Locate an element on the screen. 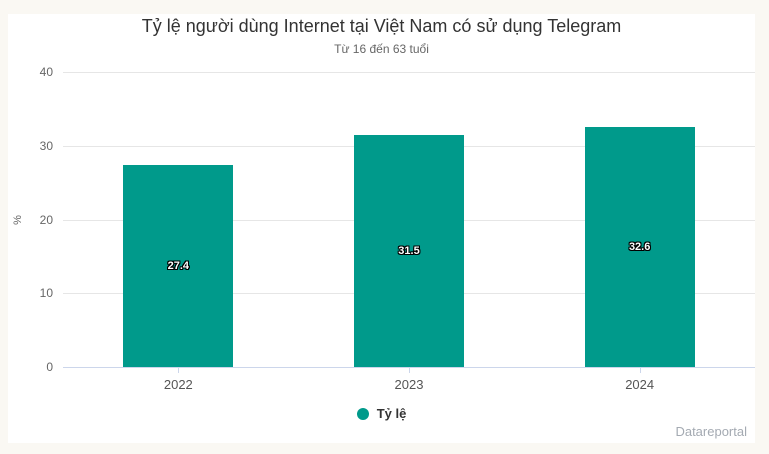  x-axis-label-2024: 2024 is located at coordinates (640, 384).